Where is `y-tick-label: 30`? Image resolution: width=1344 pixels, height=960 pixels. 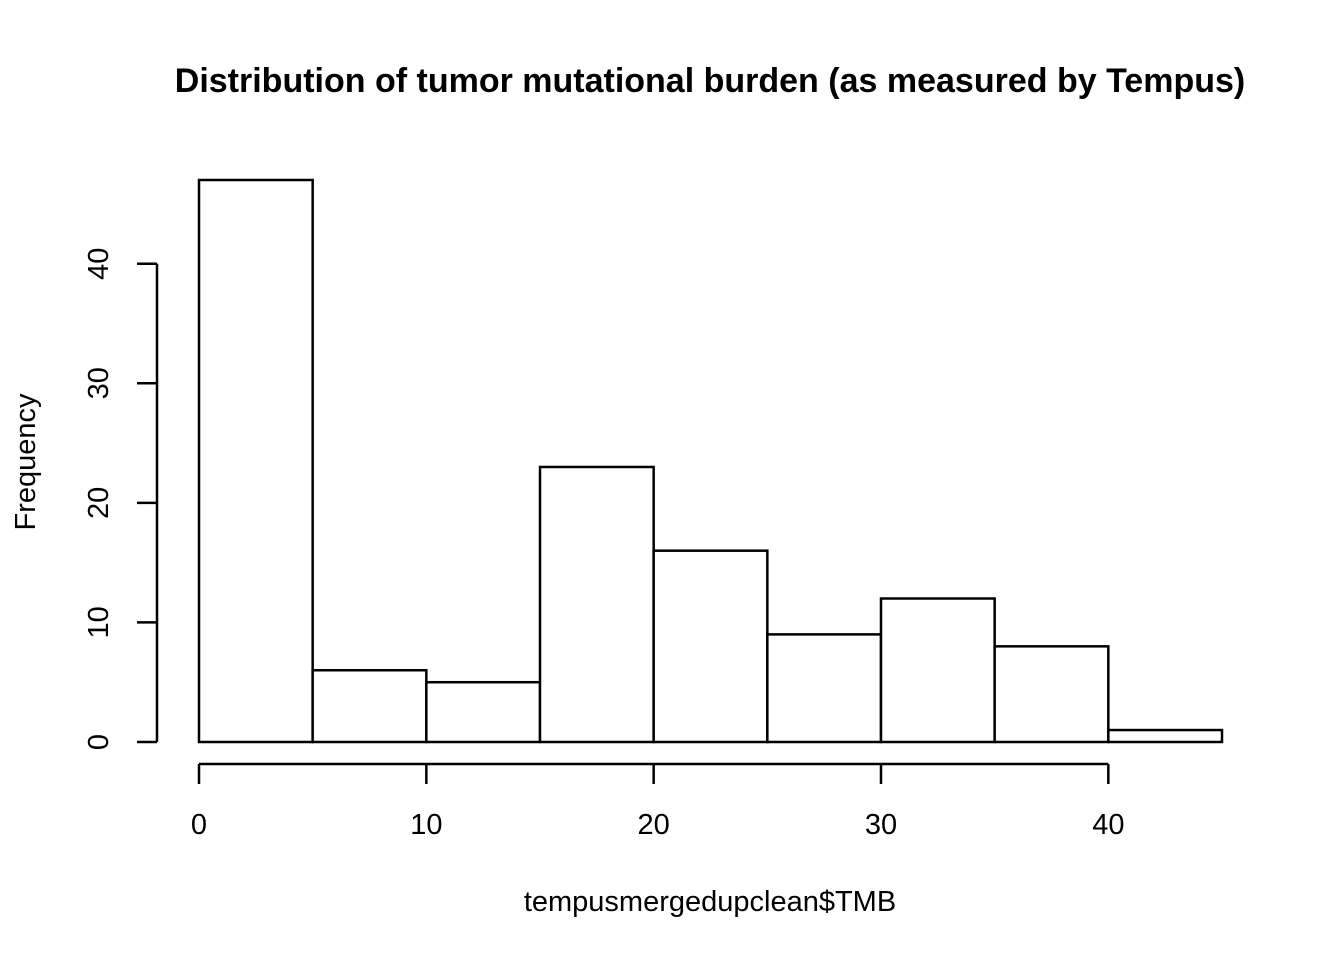
y-tick-label: 30 is located at coordinates (99, 383).